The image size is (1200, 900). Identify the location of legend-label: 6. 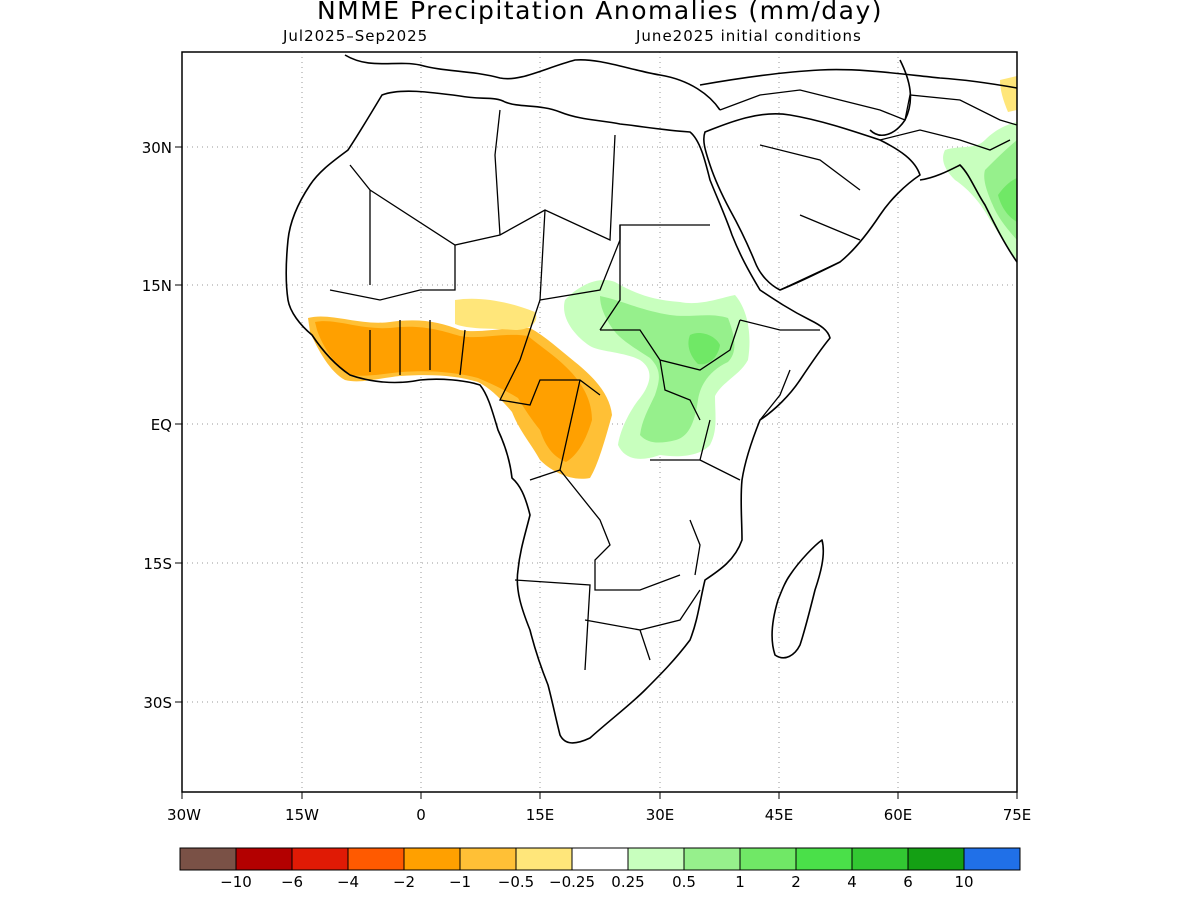
(908, 882).